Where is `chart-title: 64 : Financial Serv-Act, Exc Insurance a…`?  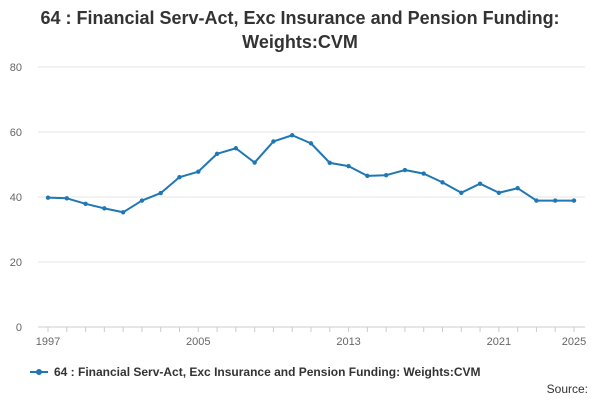
chart-title: 64 : Financial Serv-Act, Exc Insurance a… is located at coordinates (300, 30).